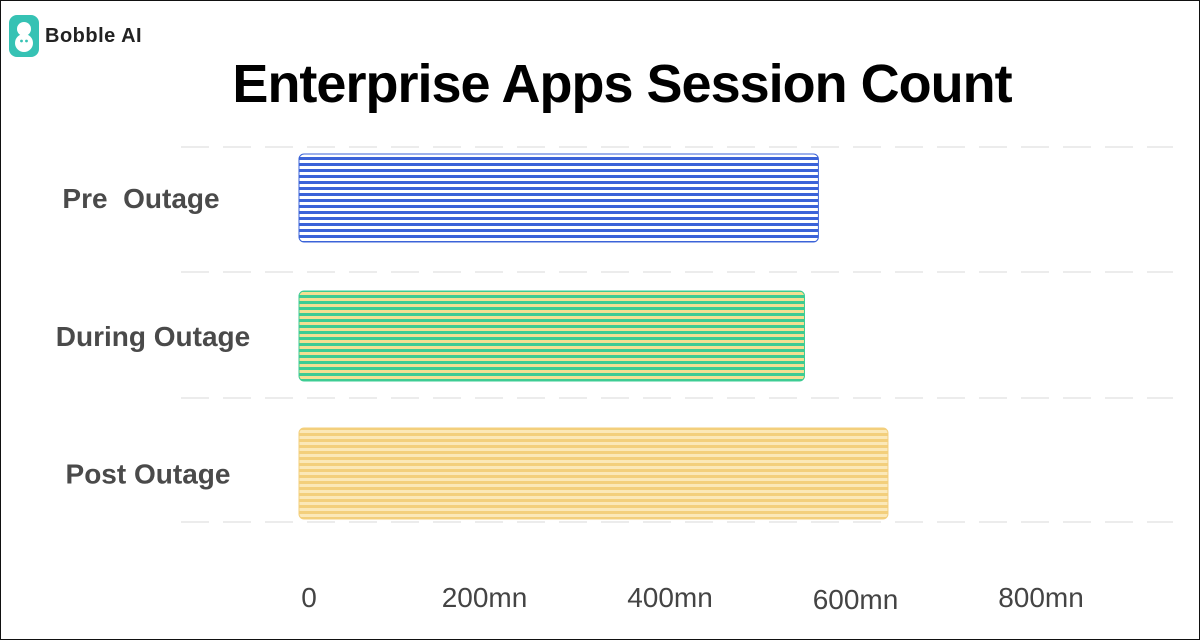 Image resolution: width=1200 pixels, height=640 pixels. Describe the element at coordinates (94, 35) in the screenshot. I see `brand-name: Bobble AI` at that location.